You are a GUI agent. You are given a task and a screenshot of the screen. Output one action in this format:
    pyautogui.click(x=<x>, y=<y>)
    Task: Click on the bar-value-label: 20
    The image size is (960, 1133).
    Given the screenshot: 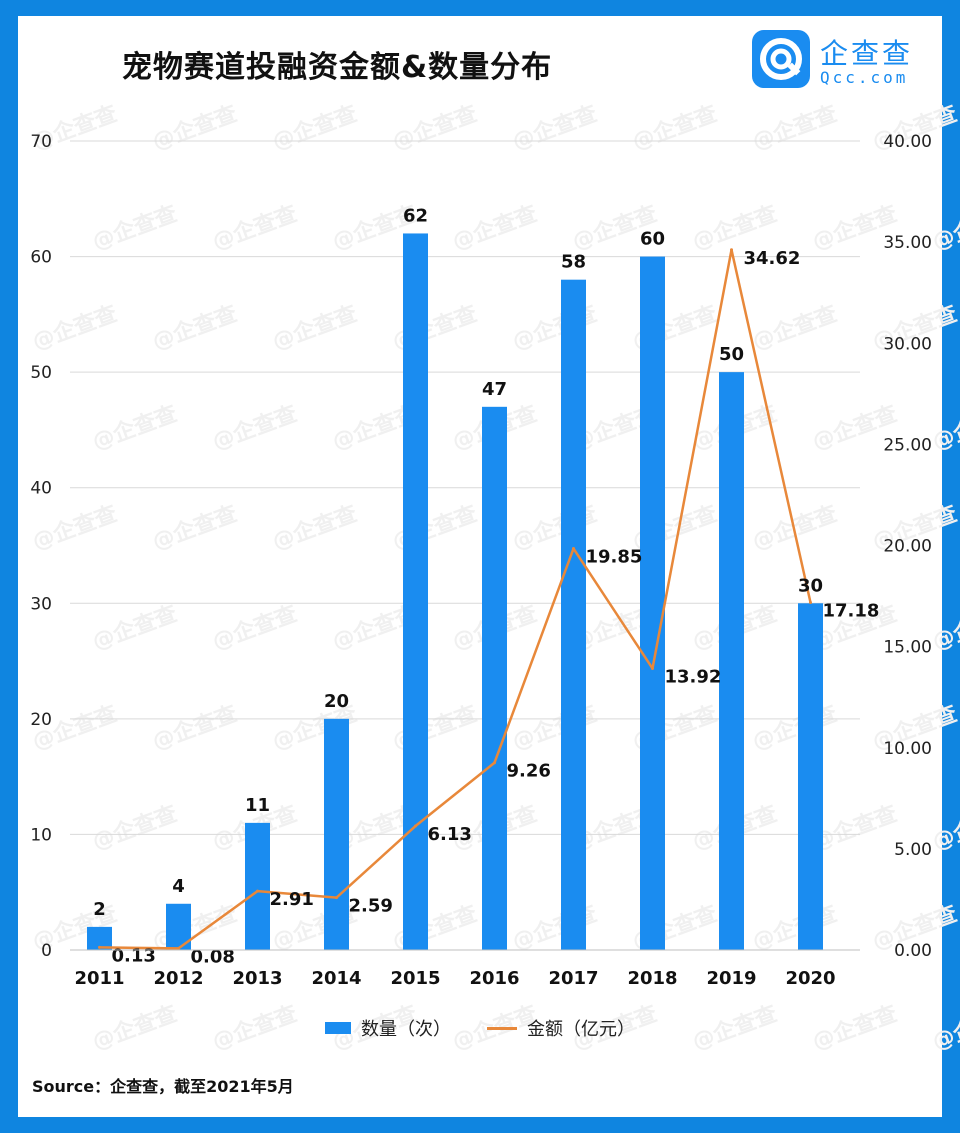 What is the action you would take?
    pyautogui.click(x=336, y=701)
    